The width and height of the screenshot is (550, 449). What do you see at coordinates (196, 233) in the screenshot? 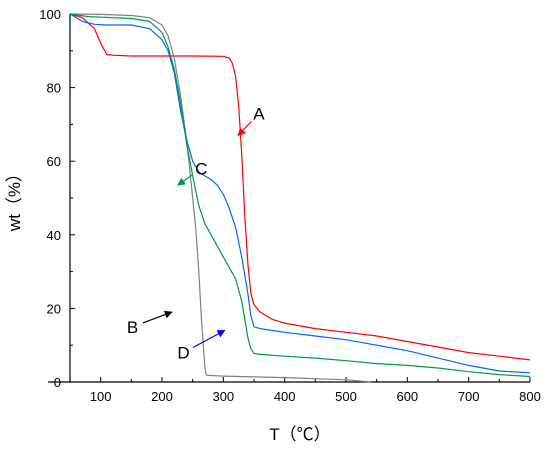
I see `annotation-layer: A C B D` at bounding box center [196, 233].